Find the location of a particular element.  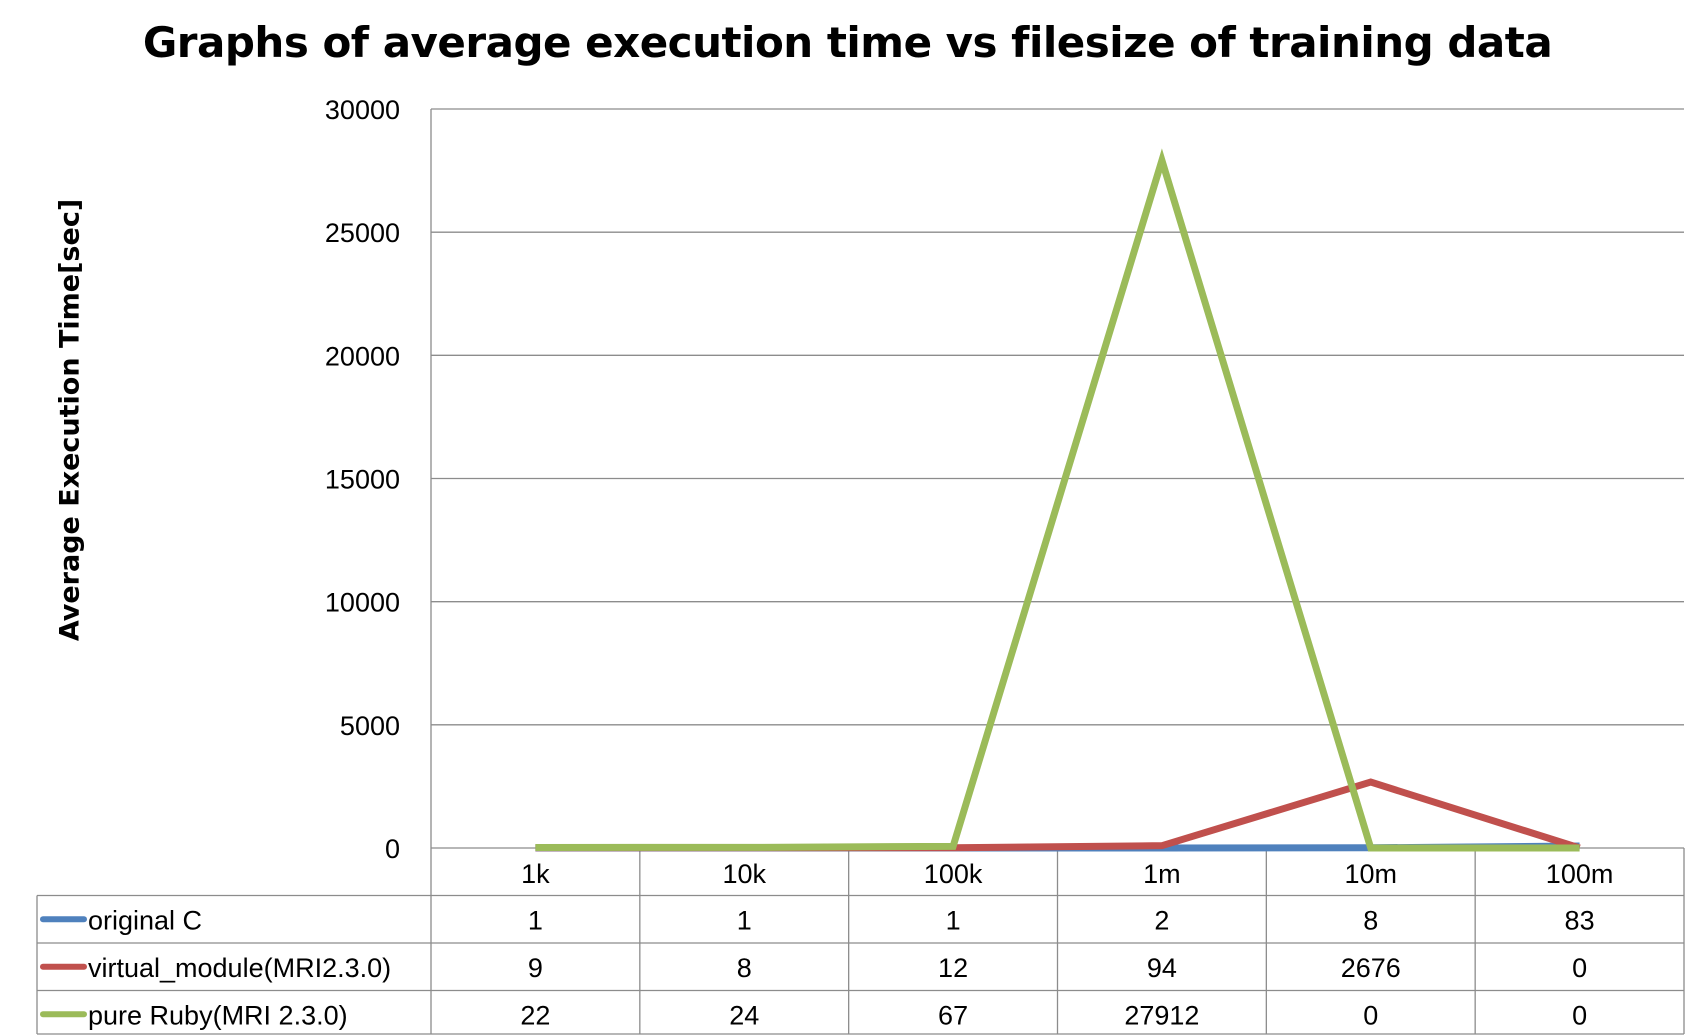

y-tick-labels: 0 5000 10000 15000 20000 25000 30000 is located at coordinates (362, 479).